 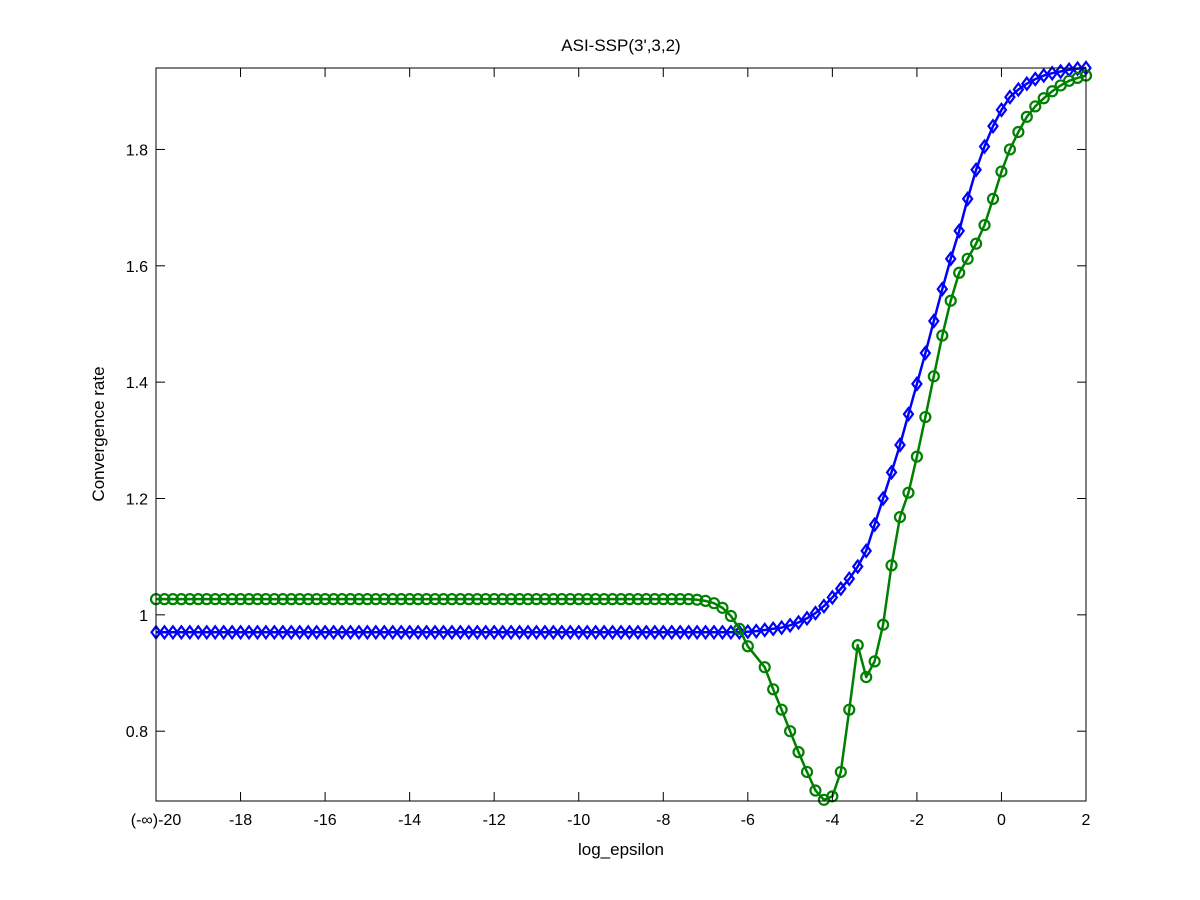 I want to click on x-tick-label-1: -18, so click(x=240, y=820).